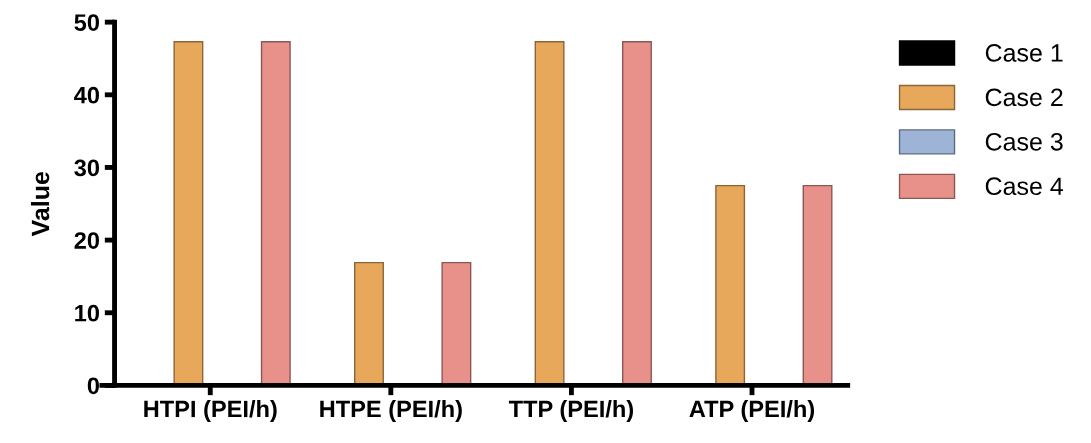 This screenshot has height=443, width=1091. Describe the element at coordinates (87, 240) in the screenshot. I see `y-tick-label: 20` at that location.